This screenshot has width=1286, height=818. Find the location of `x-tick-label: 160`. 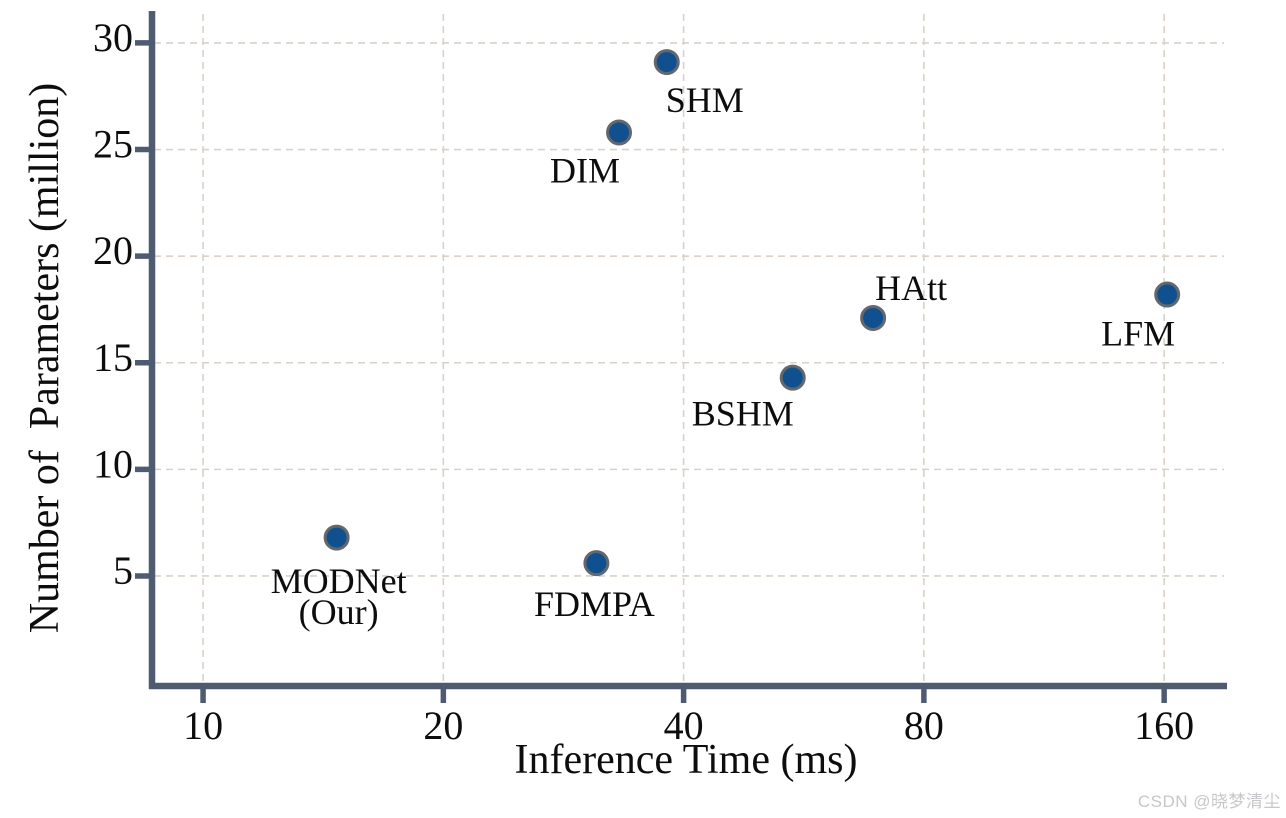

x-tick-label: 160 is located at coordinates (1164, 725).